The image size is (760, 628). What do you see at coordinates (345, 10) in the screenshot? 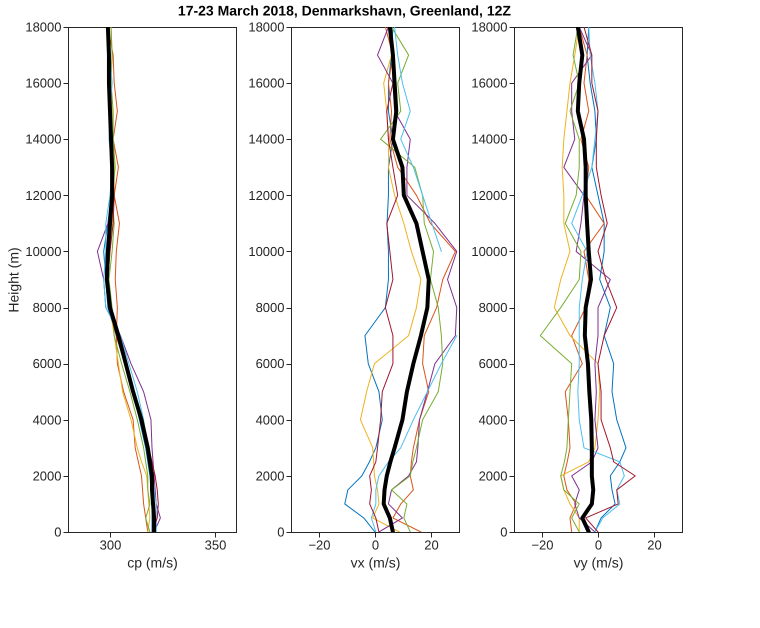
I see `chart-title: 17-23 March 2018, Denmarkshavn, Greenland, 12Z` at bounding box center [345, 10].